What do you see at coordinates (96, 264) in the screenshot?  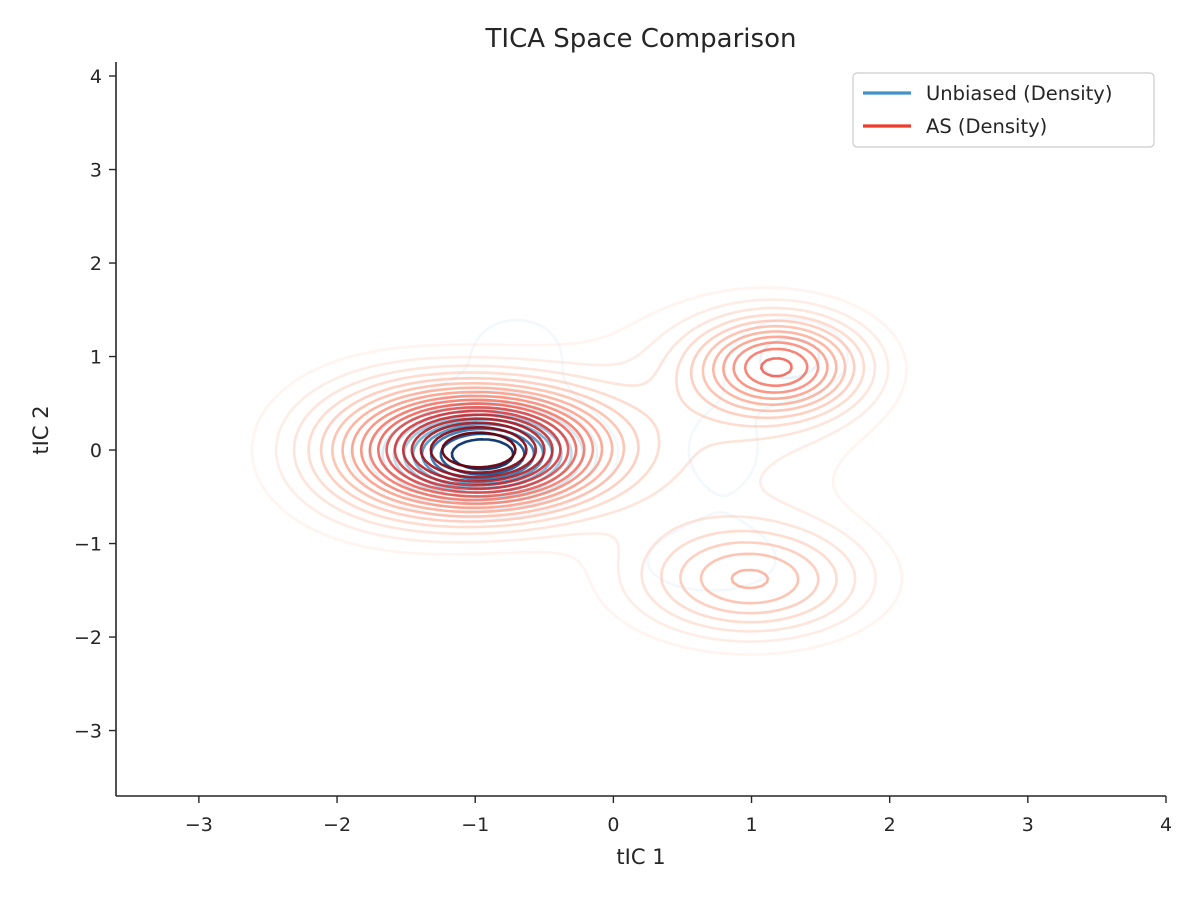 I see `y-tick-label: 2` at bounding box center [96, 264].